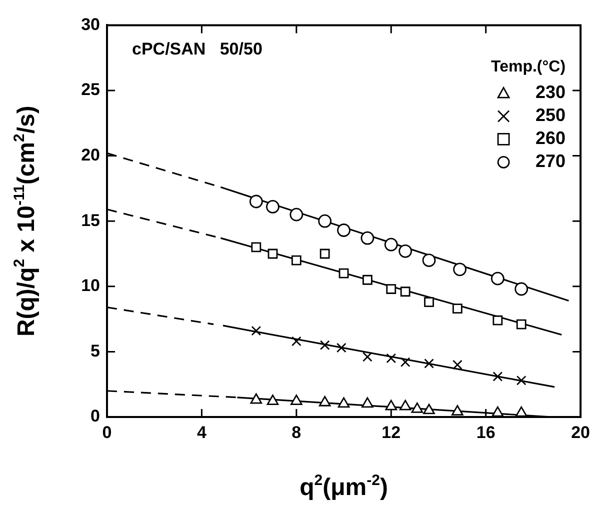 The image size is (604, 511). Describe the element at coordinates (197, 48) in the screenshot. I see `text: cPC/SAN 50/50` at that location.